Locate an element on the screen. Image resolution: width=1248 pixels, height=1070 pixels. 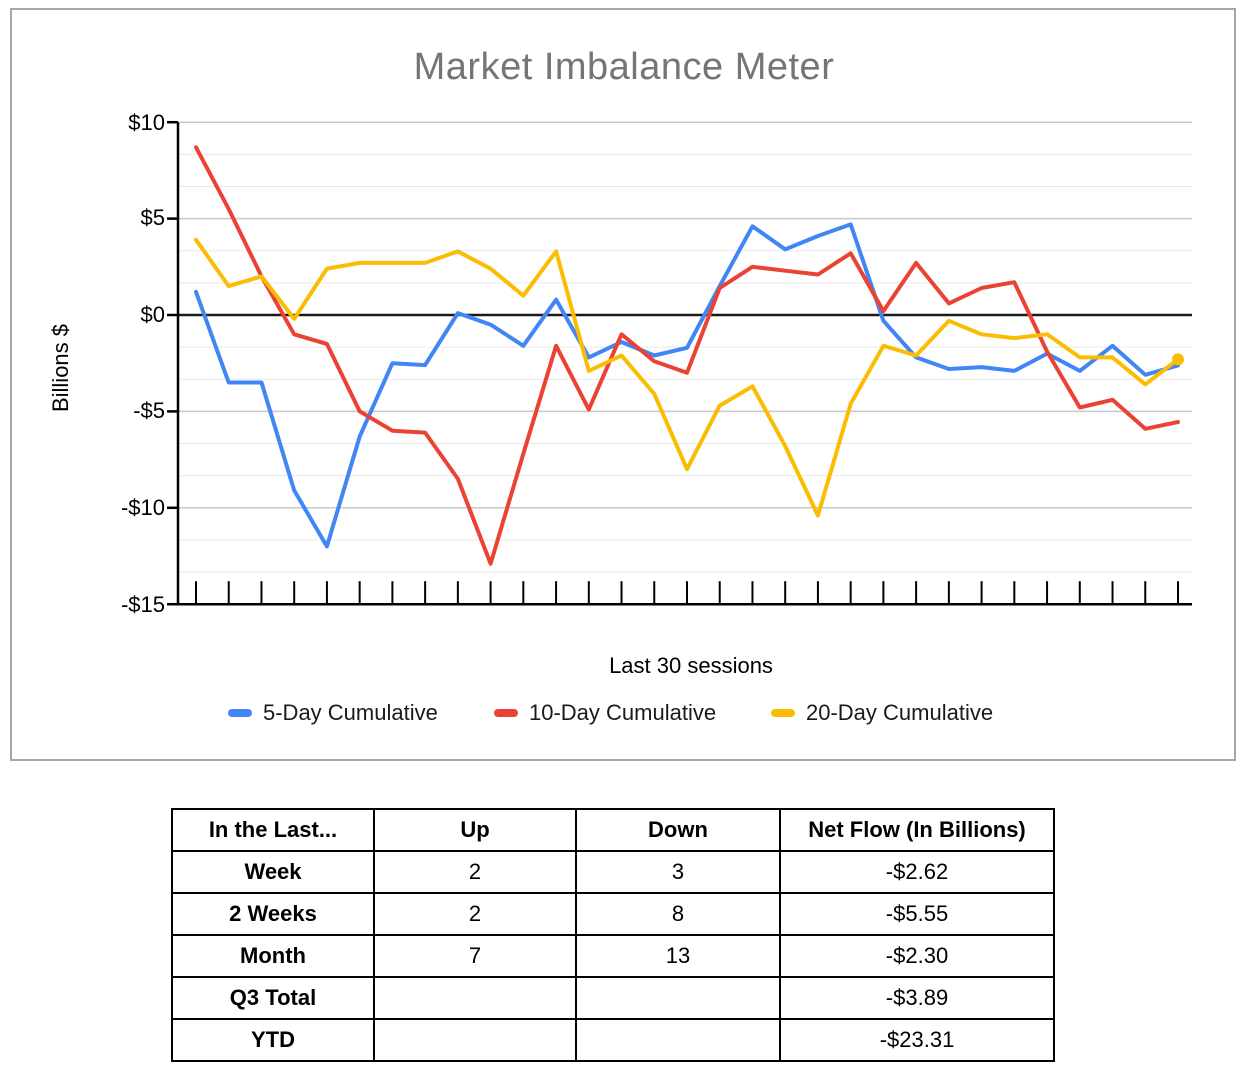
row-label-cell: Q3 Total is located at coordinates (273, 998).